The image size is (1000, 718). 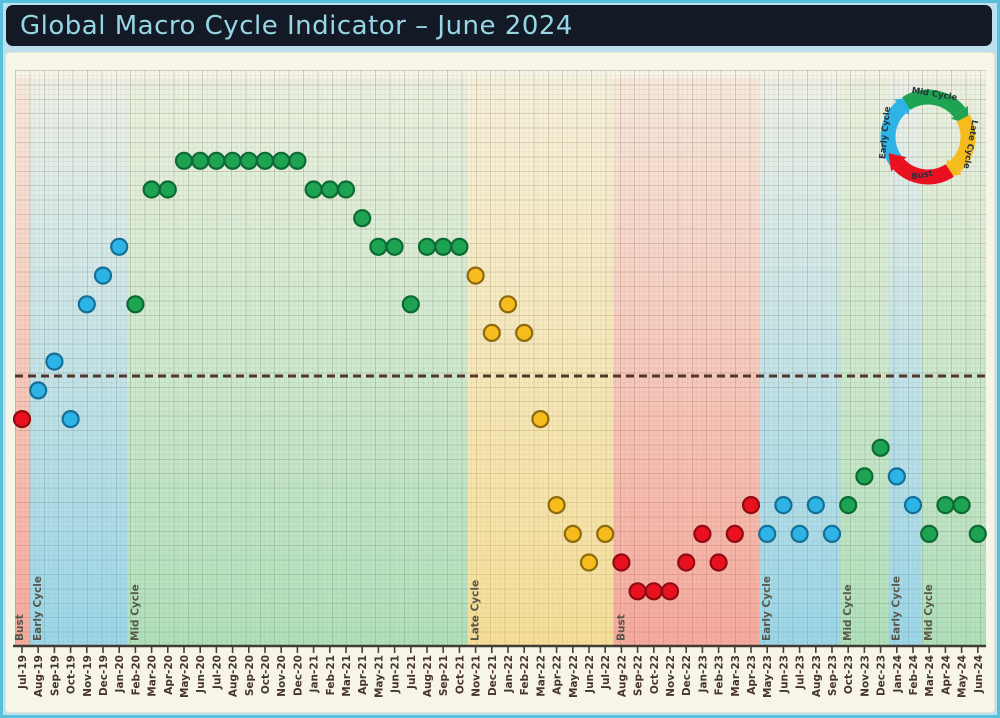 I want to click on title-bar: Global Macro Cycle Indicator – June 2024, so click(x=499, y=25).